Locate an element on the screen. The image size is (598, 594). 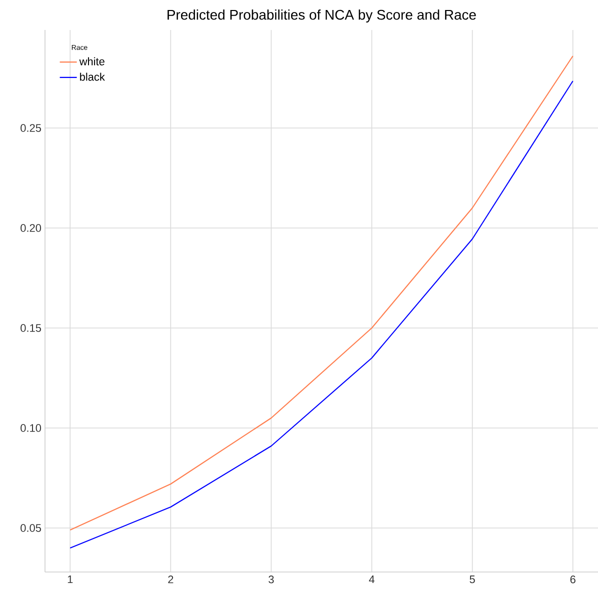
legend-label: black is located at coordinates (92, 76).